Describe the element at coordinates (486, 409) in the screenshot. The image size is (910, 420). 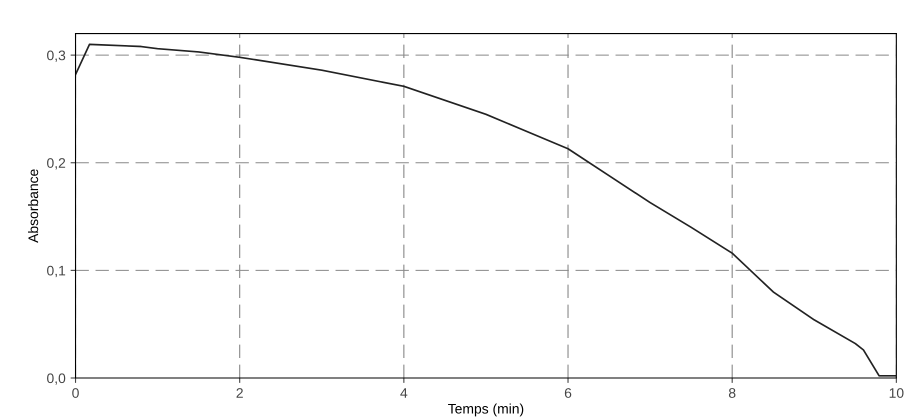
I see `x-axis-title: Temps (min)` at that location.